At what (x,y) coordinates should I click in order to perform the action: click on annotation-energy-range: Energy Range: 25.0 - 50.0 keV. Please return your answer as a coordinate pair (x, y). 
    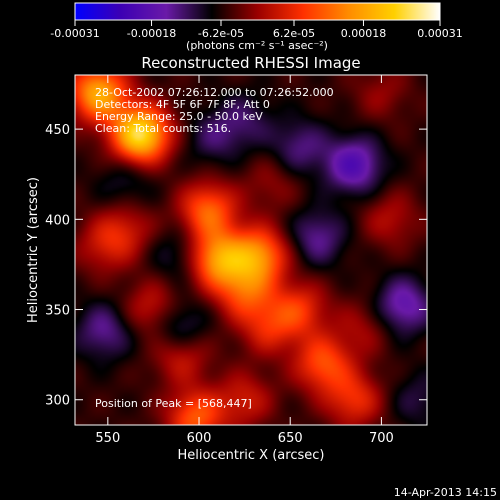
    Looking at the image, I should click on (179, 116).